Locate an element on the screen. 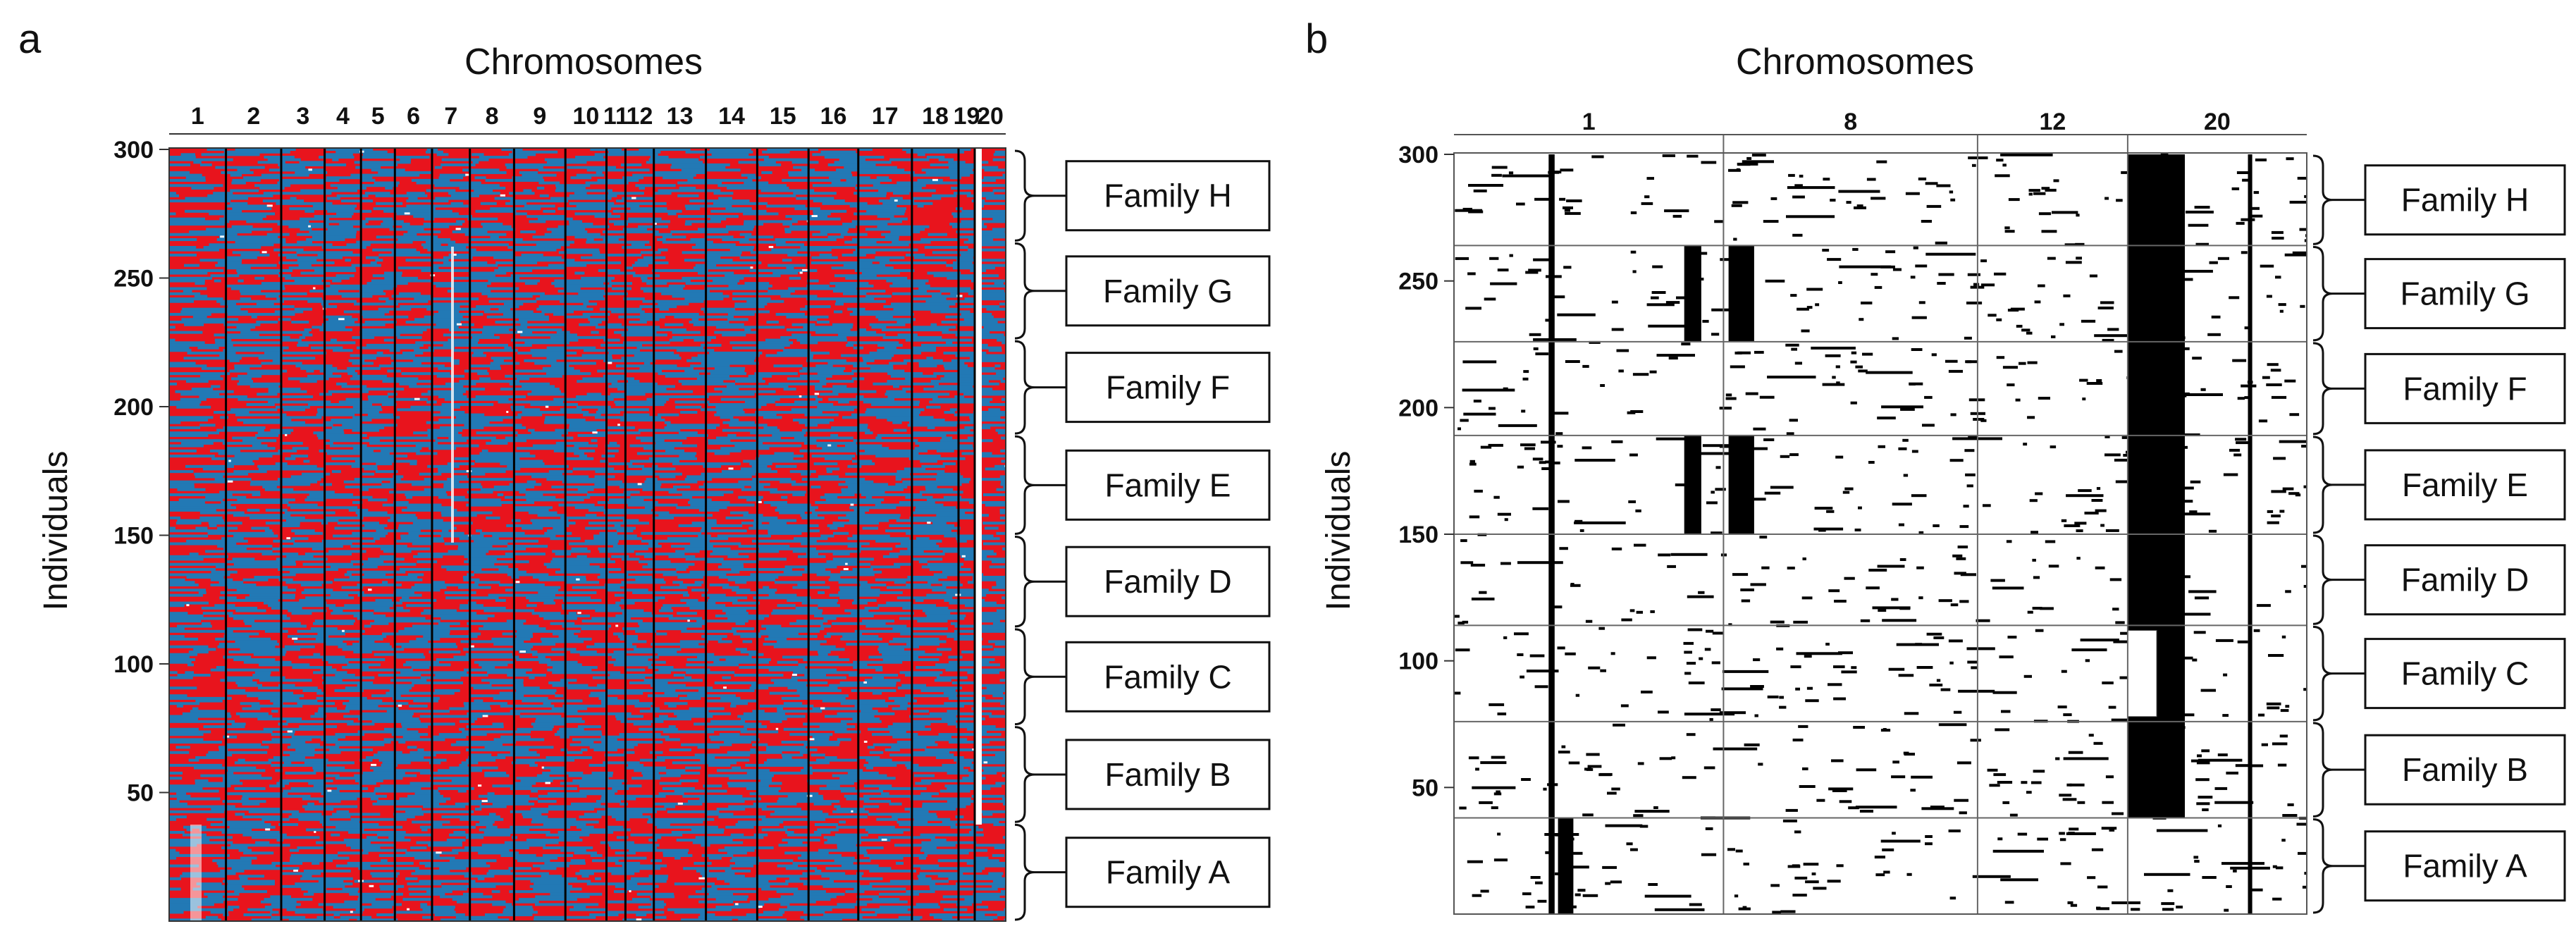  panel-a-family-label: Family D is located at coordinates (1167, 581).